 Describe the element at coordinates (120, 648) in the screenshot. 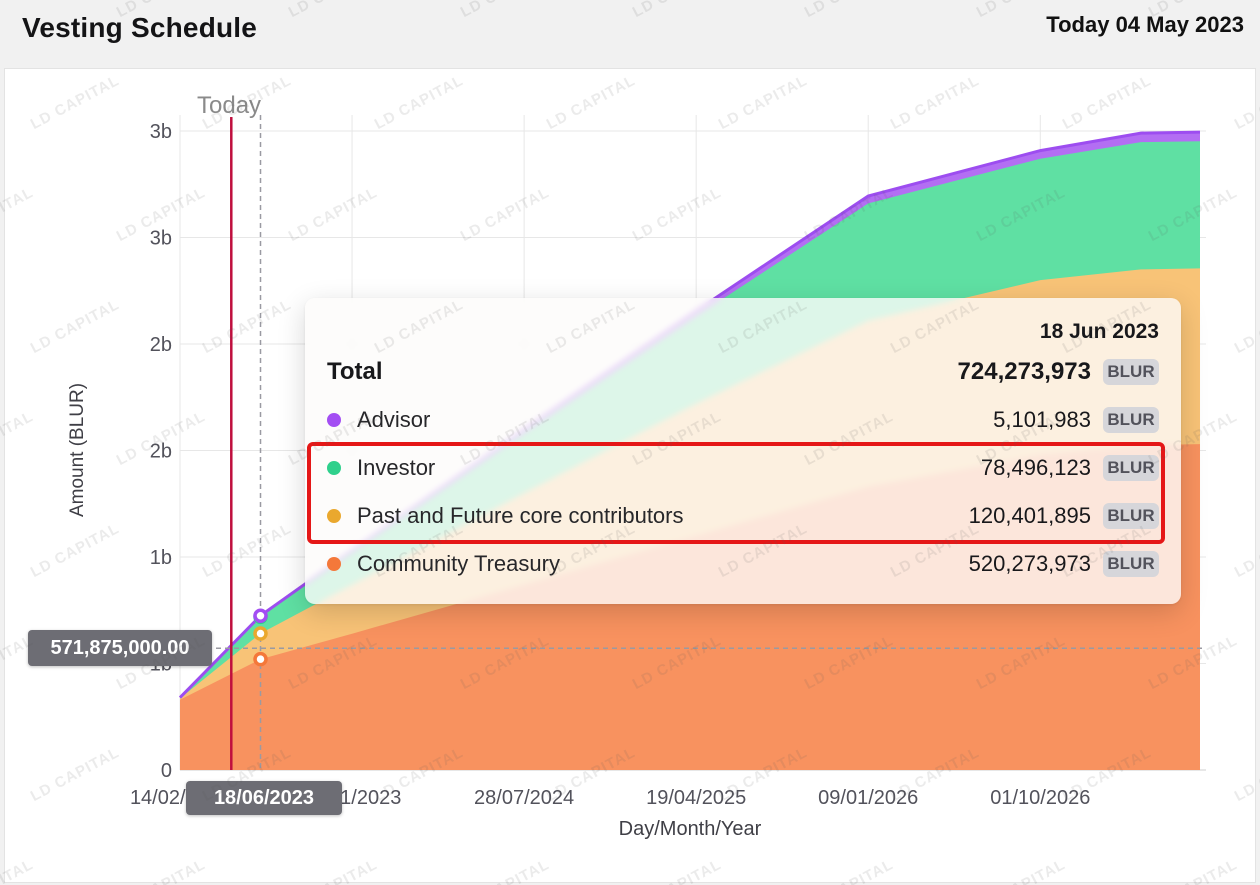

I see `y-crosshair-value-box: 571,875,000.00` at that location.